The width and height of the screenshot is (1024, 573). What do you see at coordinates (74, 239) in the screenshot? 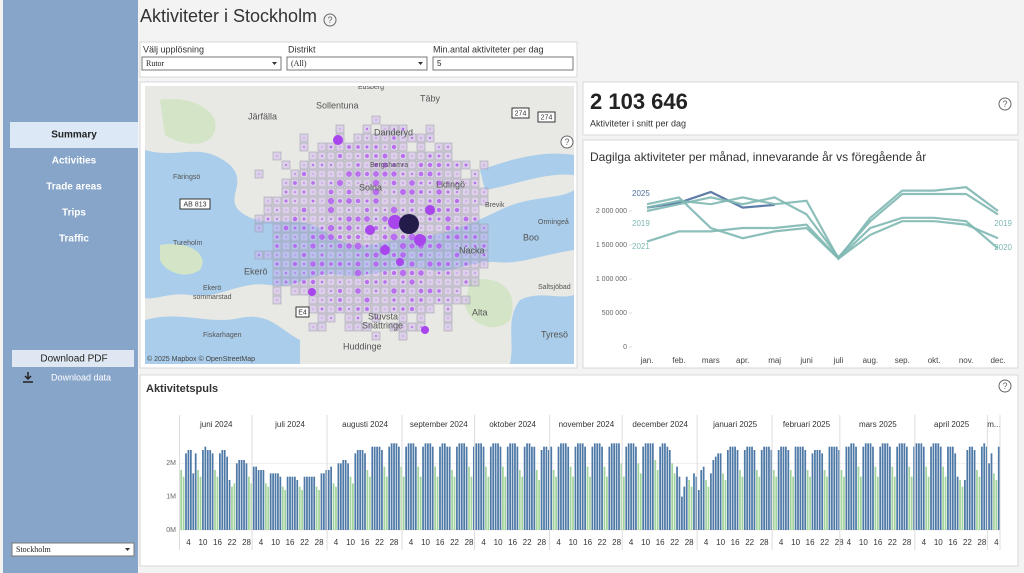
I see `nav-item: Traffic` at bounding box center [74, 239].